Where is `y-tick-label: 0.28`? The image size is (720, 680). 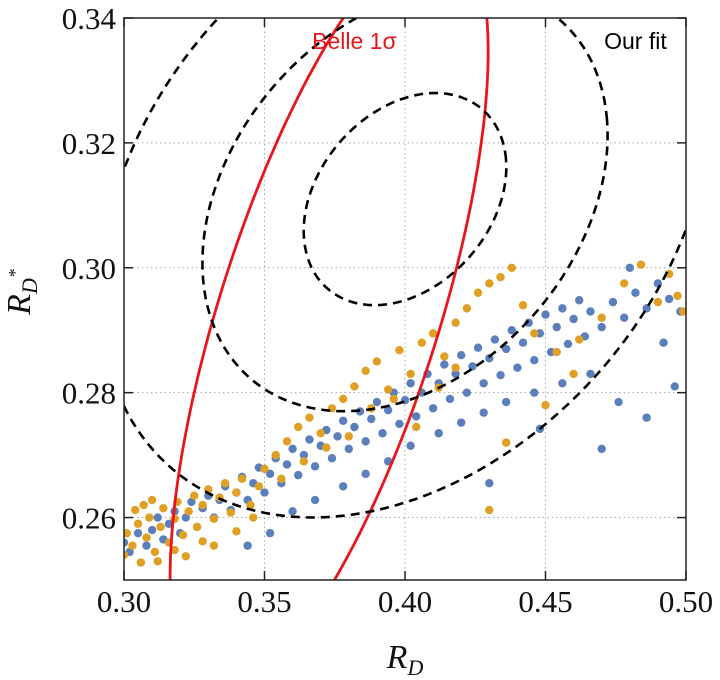
y-tick-label: 0.28 is located at coordinates (89, 393).